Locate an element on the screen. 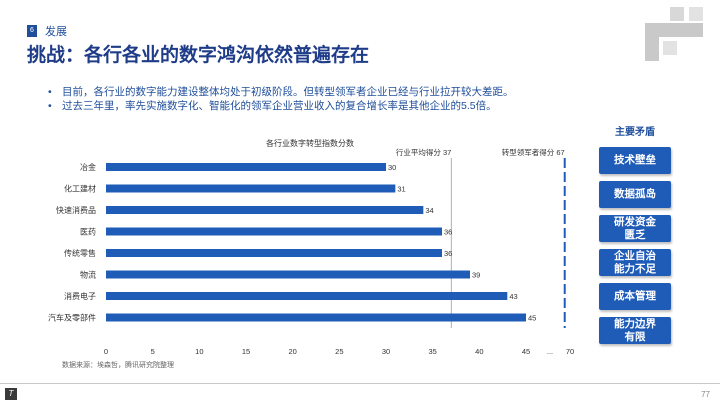 Image resolution: width=720 pixels, height=405 pixels. brand-logo-icon is located at coordinates (674, 34).